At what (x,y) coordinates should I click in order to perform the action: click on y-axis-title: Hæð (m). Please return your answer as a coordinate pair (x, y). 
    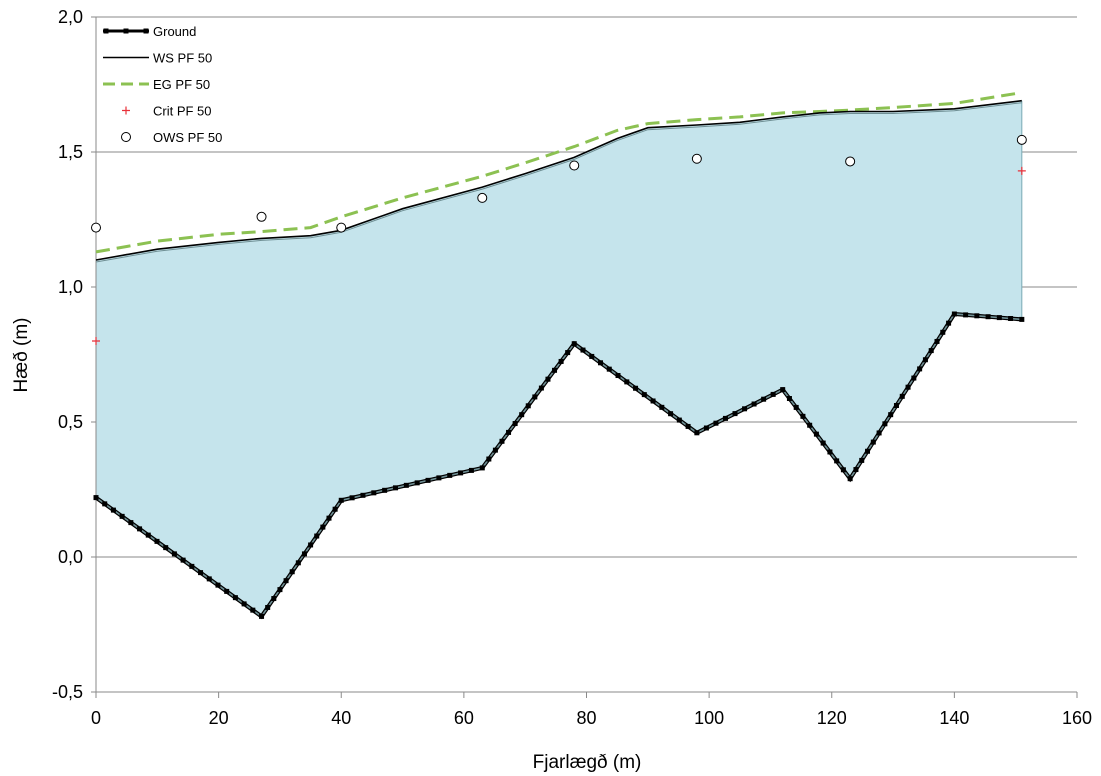
    Looking at the image, I should click on (21, 355).